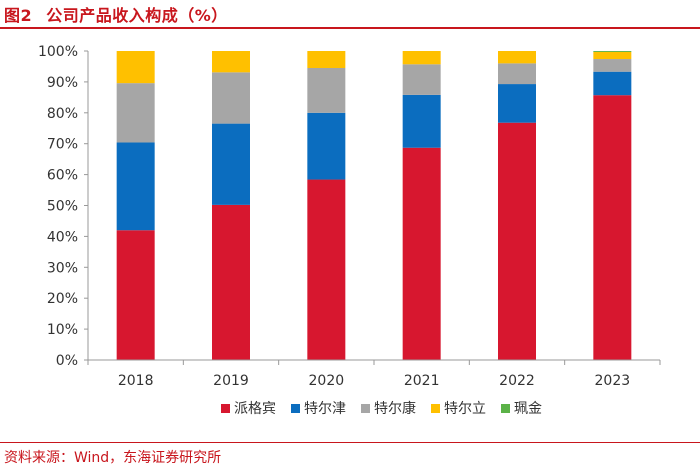  Describe the element at coordinates (113, 458) in the screenshot. I see `source-note: 资料来源：Wind，东海证券研究所` at that location.